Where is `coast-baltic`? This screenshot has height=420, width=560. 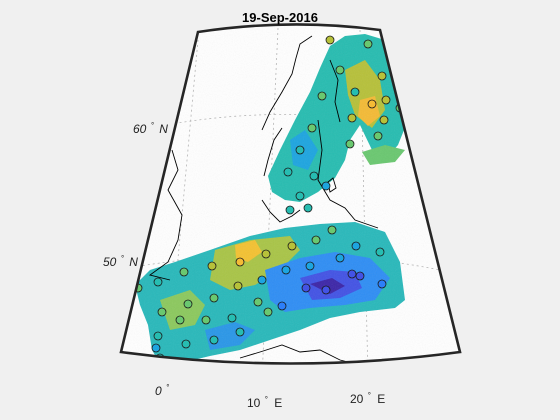 coast-baltic is located at coordinates (348, 174).